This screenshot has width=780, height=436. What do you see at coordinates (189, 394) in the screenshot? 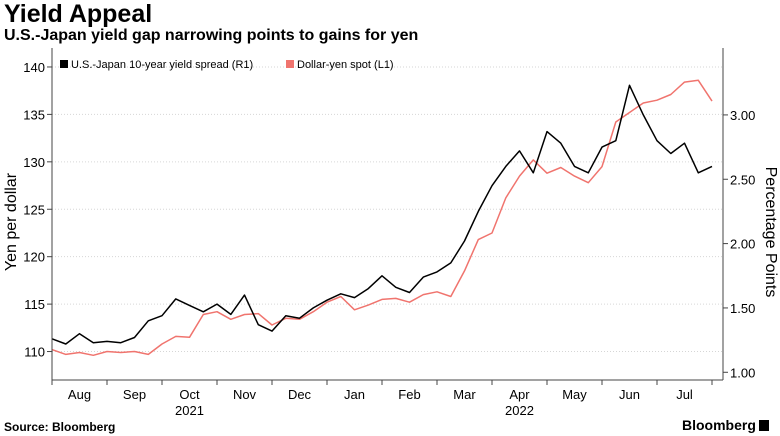
I see `x-tick-label: Oct` at bounding box center [189, 394].